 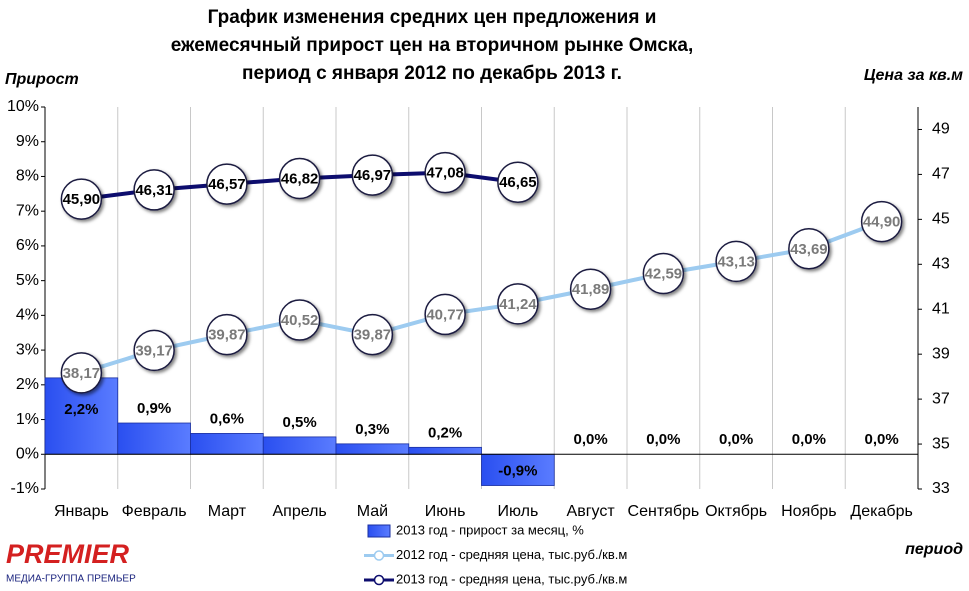 I want to click on point-value-label: 39,17, so click(x=154, y=350).